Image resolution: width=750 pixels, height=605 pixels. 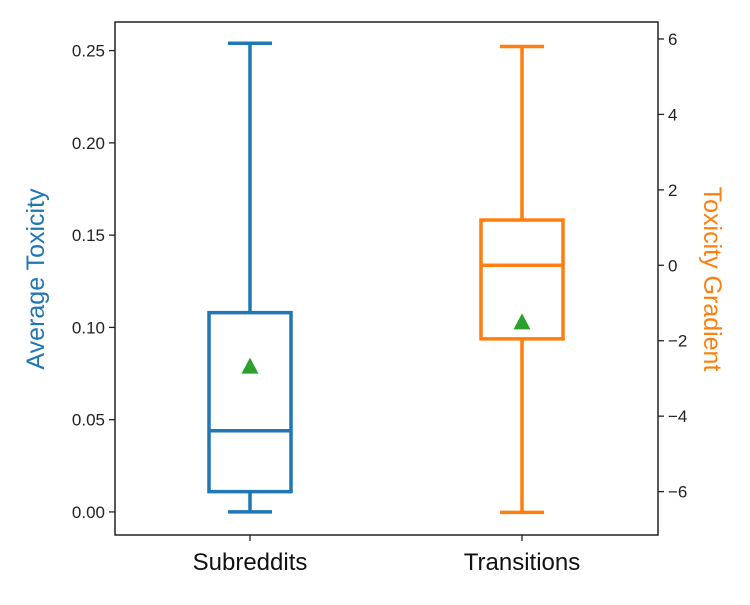 I want to click on box-transitions, so click(x=522, y=279).